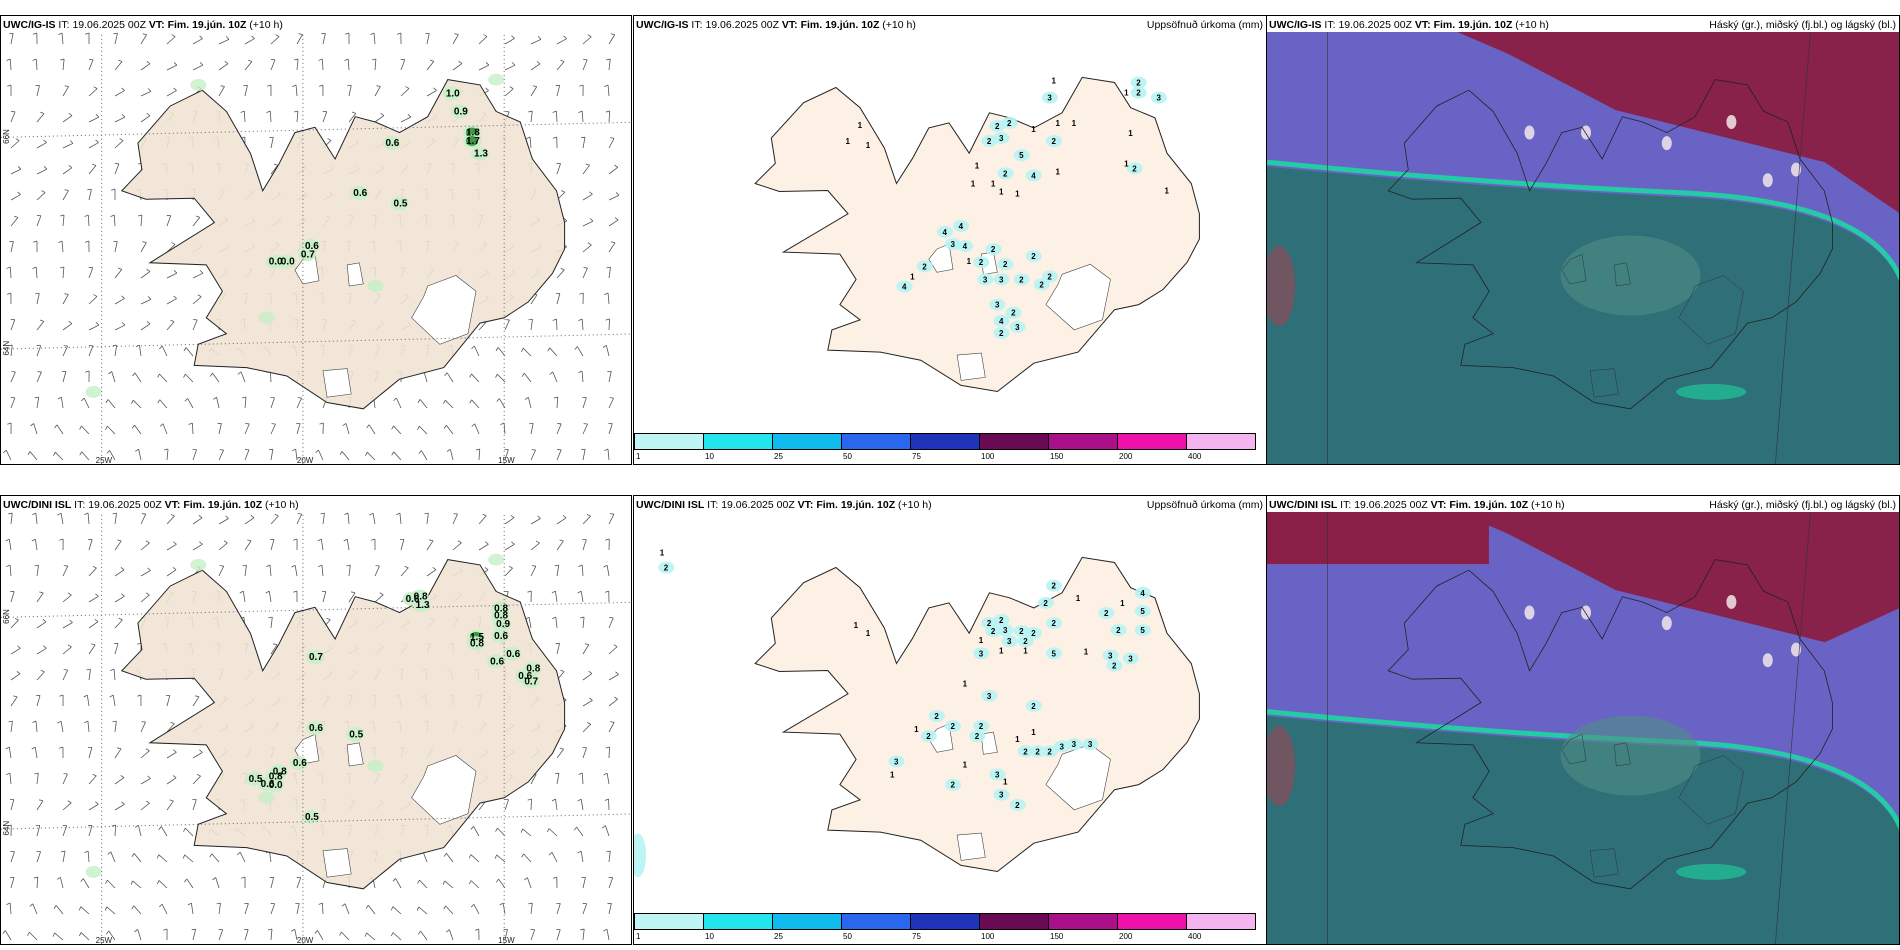 The width and height of the screenshot is (1900, 950). What do you see at coordinates (1130, 658) in the screenshot?
I see `precip-amount-label: 3` at bounding box center [1130, 658].